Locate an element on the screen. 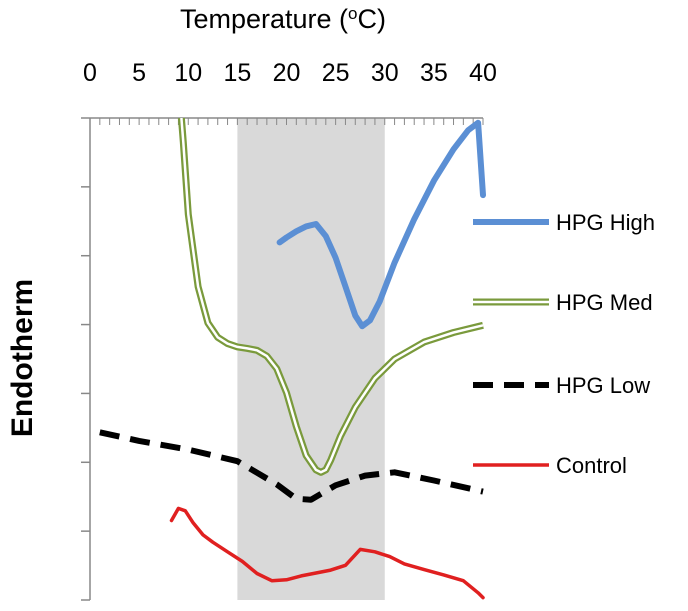  series-hpg-high-line is located at coordinates (381, 224).